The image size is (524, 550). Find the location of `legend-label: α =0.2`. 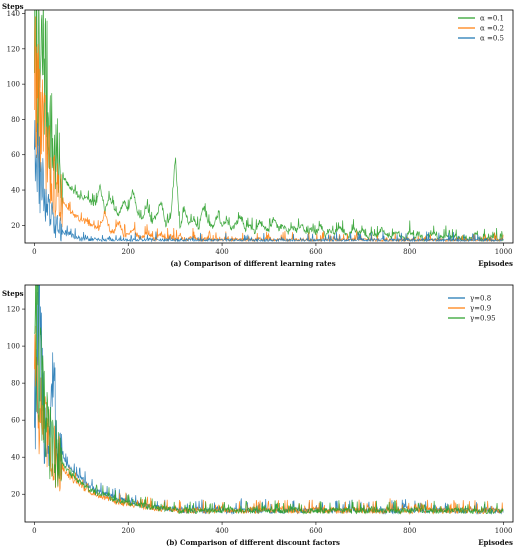

legend-label: α =0.2 is located at coordinates (492, 29).